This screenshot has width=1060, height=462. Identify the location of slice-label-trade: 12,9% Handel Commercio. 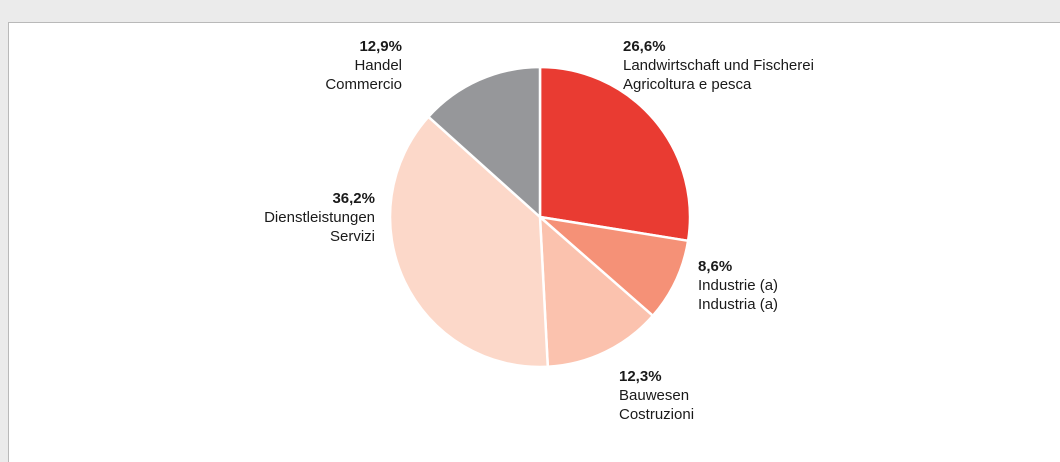
(363, 65).